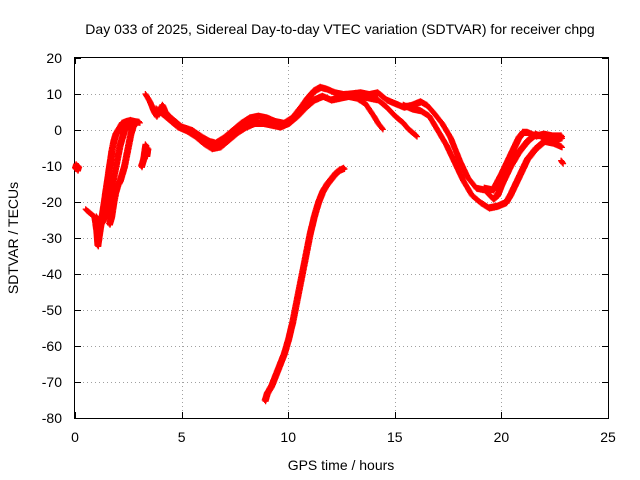 The width and height of the screenshot is (640, 480). I want to click on series-late-isolated, so click(562, 162).